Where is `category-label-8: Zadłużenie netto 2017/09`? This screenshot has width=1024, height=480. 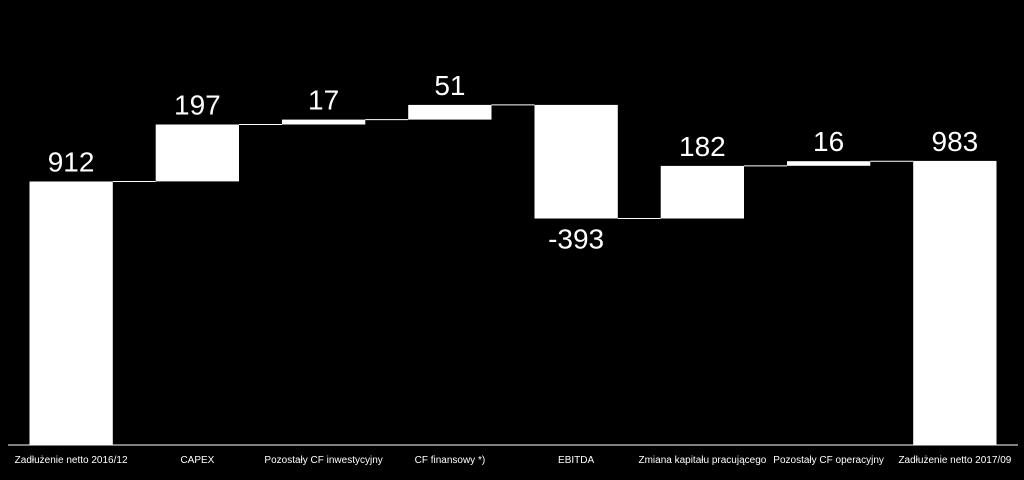 category-label-8: Zadłużenie netto 2017/09 is located at coordinates (954, 460).